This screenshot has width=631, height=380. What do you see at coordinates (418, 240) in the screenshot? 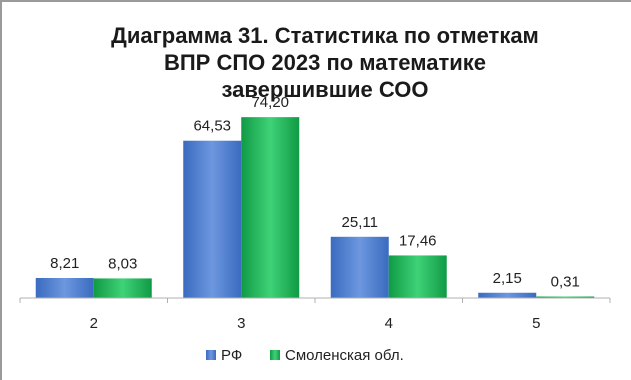
I see `data-label-smolensk-cat-4: 17,46` at bounding box center [418, 240].